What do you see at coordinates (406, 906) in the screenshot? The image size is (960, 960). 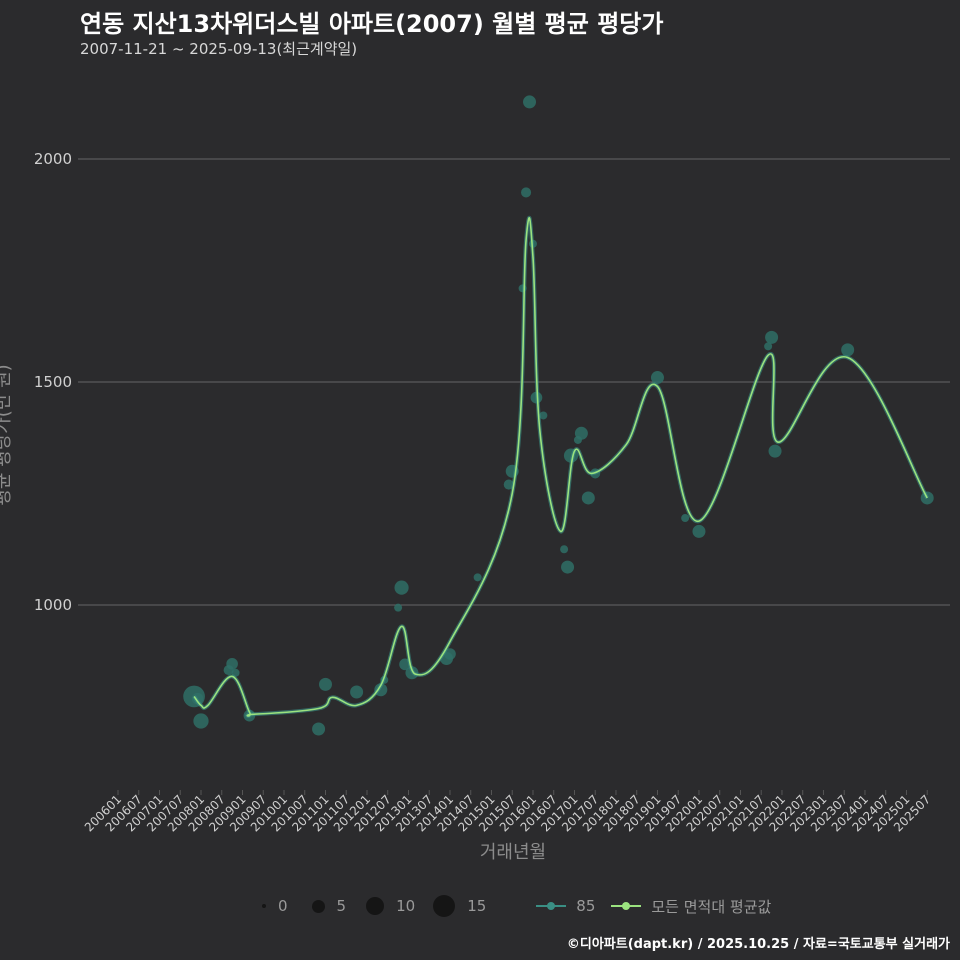 I see `legend-size-10-label: 10` at bounding box center [406, 906].